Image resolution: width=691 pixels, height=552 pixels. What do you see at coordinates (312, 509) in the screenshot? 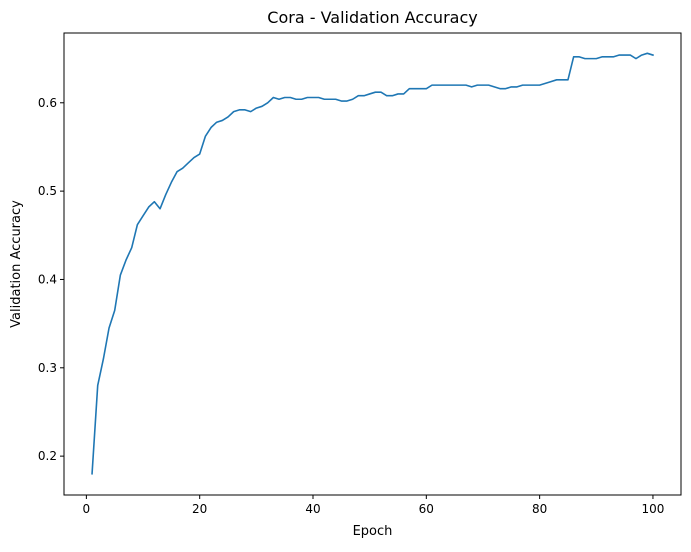
I see `x-tick-label: 40` at bounding box center [312, 509].